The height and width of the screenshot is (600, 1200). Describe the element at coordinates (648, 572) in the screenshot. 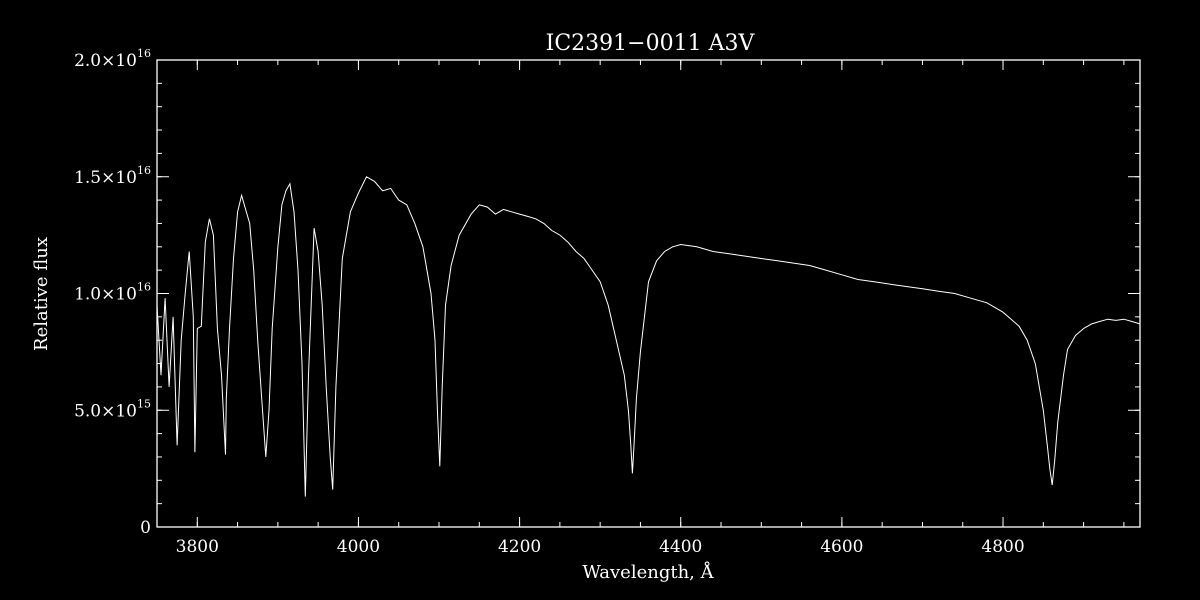

I see `x-axis-label: Wavelength, Å` at that location.